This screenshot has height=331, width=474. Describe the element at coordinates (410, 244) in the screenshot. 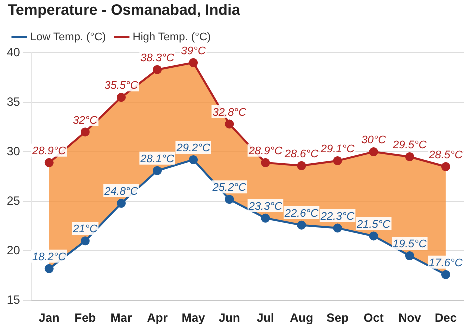

I see `data-label: 19.5°C` at that location.